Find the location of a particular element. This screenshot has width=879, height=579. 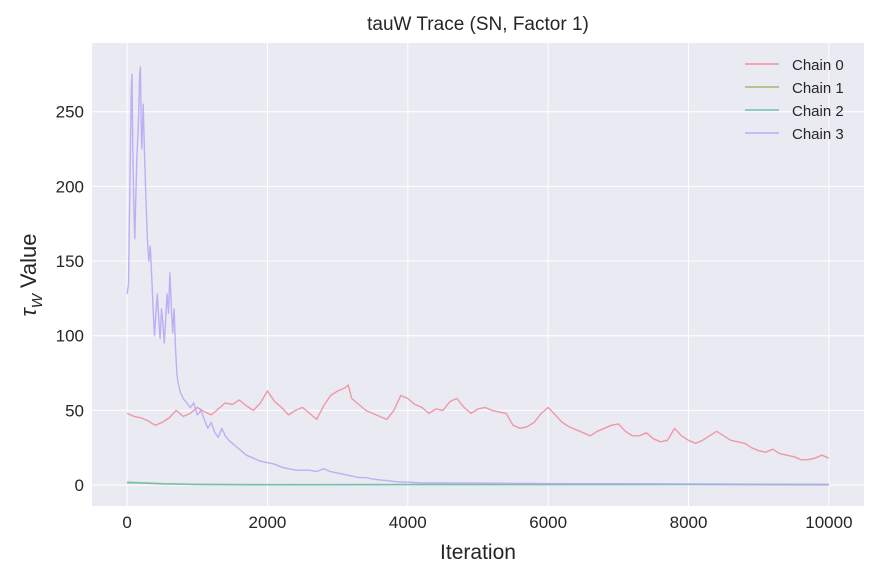

legend-label: Chain 0 is located at coordinates (818, 65).